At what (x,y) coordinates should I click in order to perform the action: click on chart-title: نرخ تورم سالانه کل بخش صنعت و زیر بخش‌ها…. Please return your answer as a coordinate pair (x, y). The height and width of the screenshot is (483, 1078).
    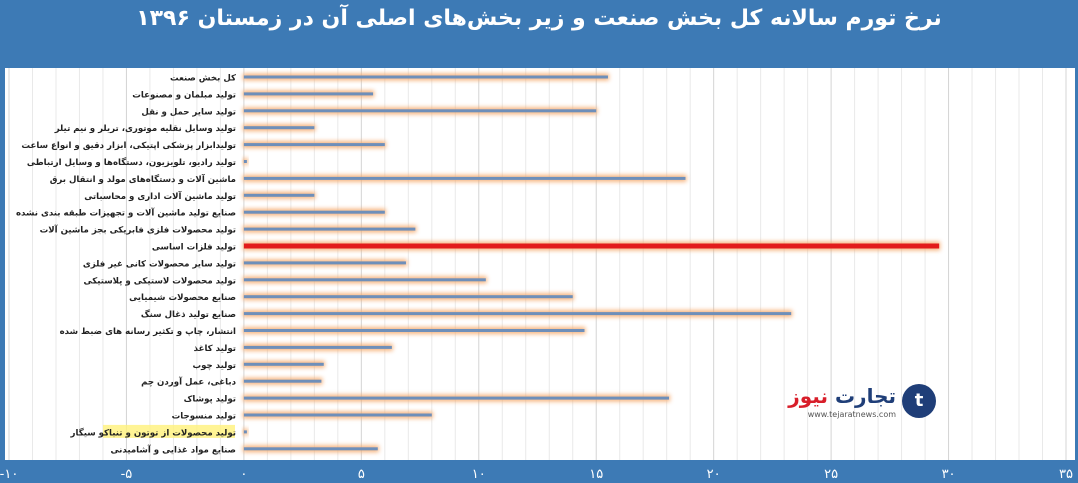
    Looking at the image, I should click on (539, 18).